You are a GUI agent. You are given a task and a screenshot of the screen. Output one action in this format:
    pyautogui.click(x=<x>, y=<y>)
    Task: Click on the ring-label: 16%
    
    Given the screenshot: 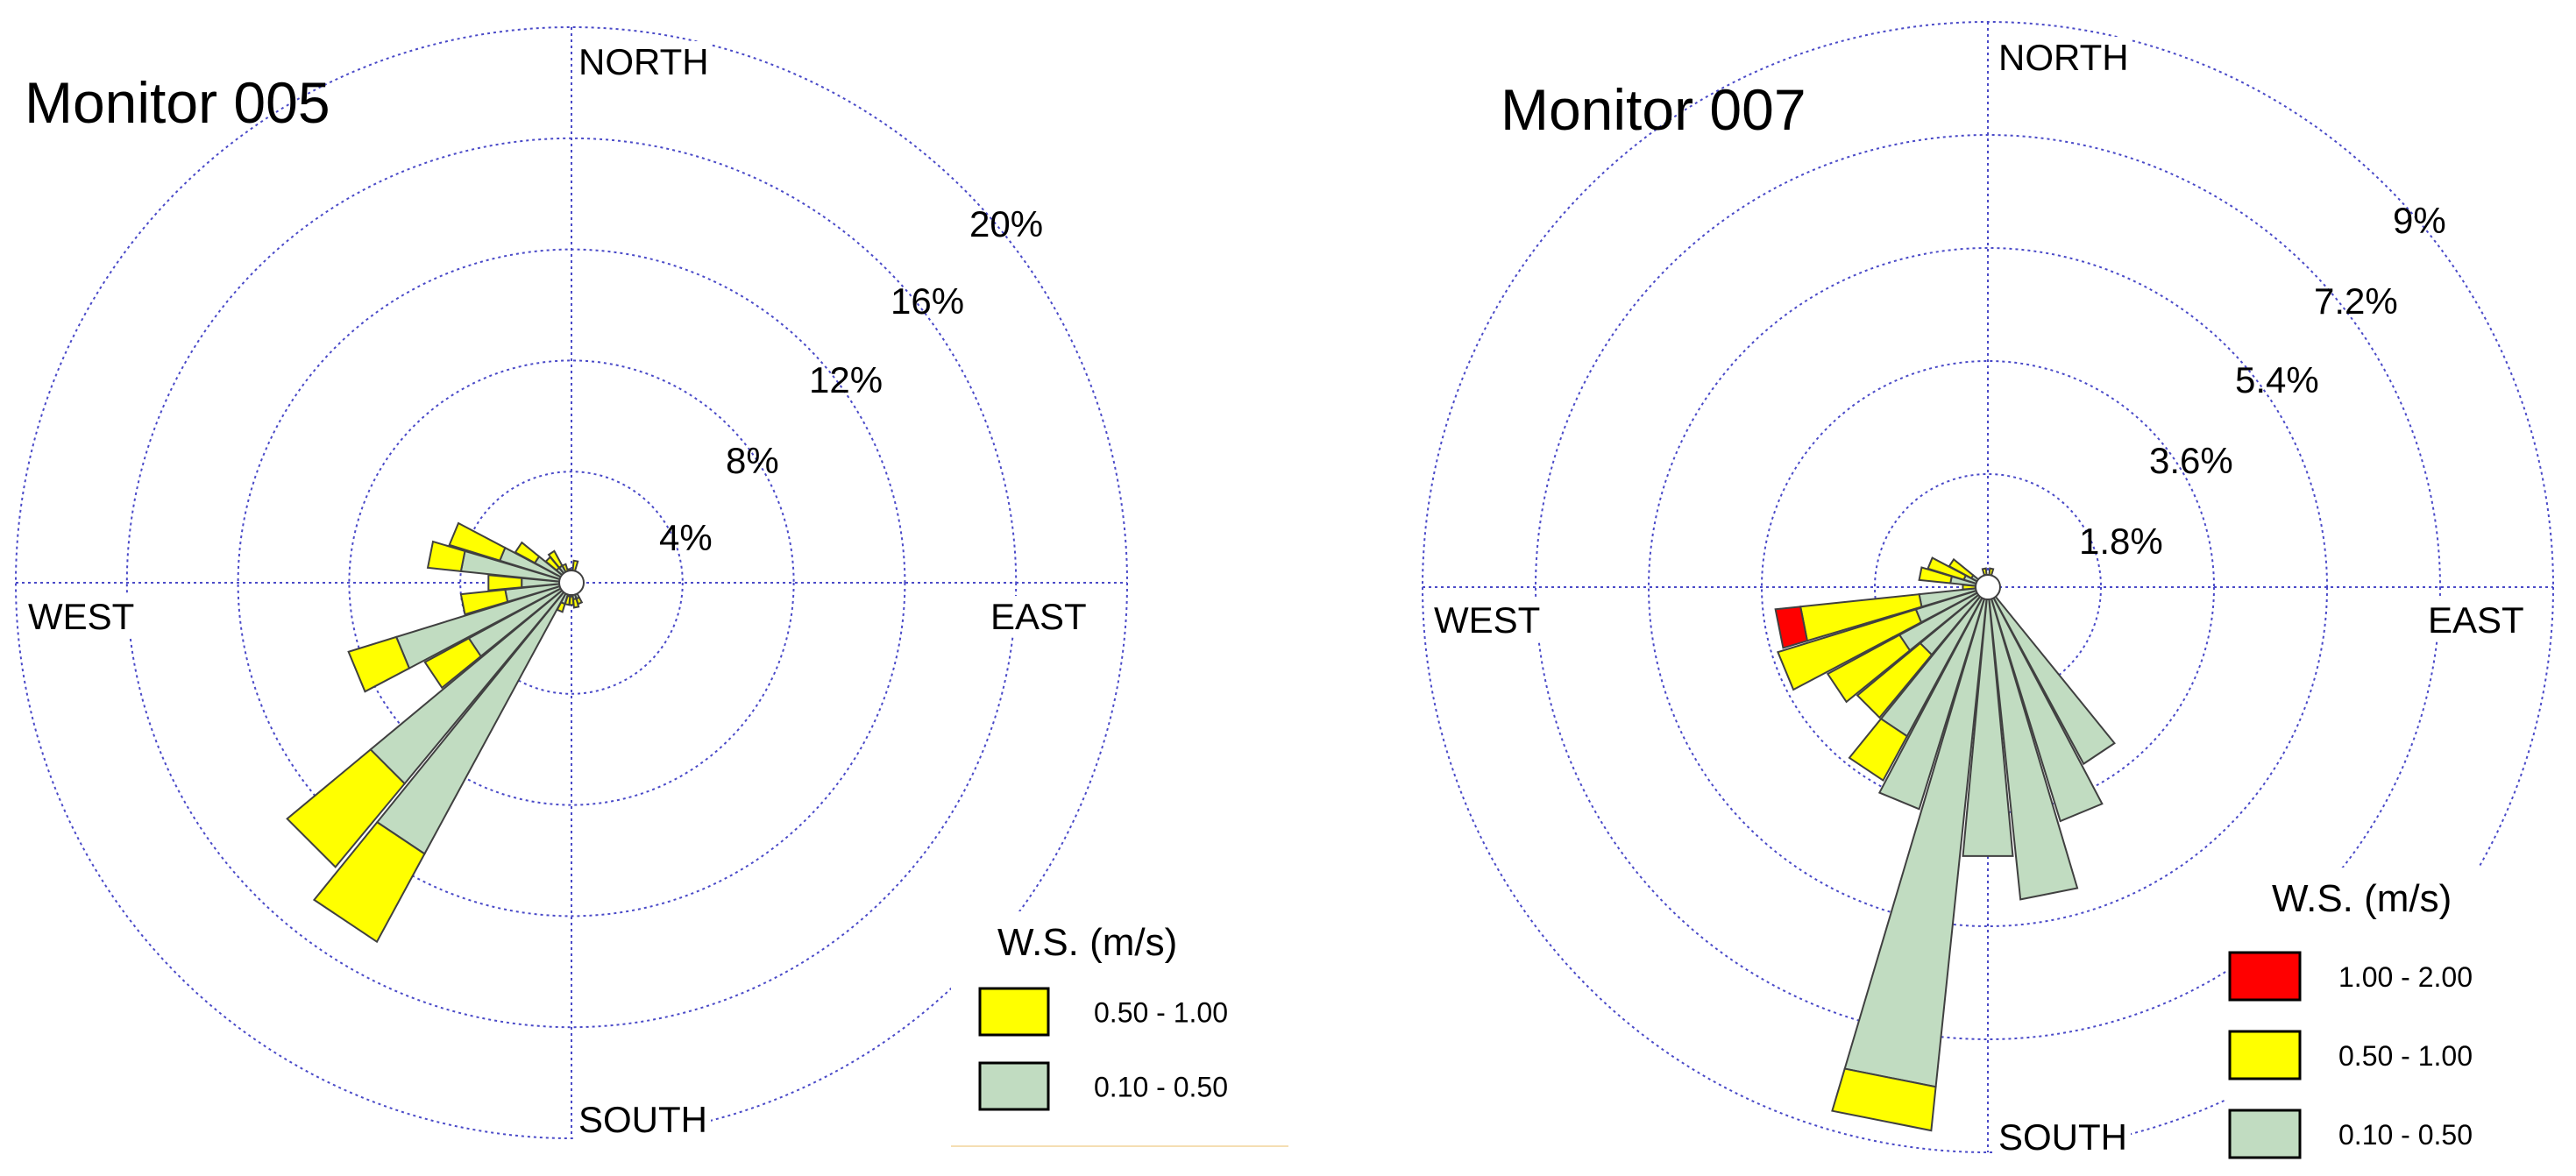 What is the action you would take?
    pyautogui.click(x=928, y=301)
    